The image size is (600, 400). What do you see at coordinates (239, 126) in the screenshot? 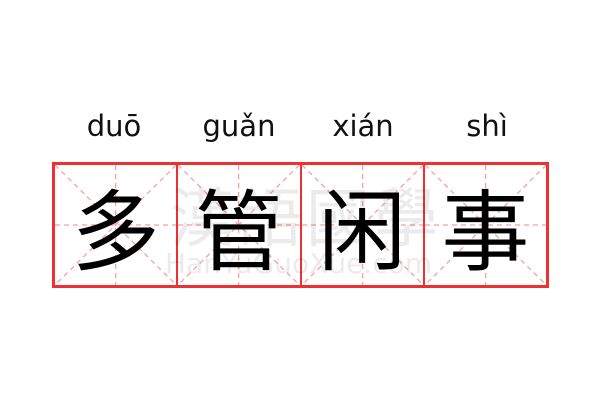
I see `pinyin-2: guǎn` at bounding box center [239, 126].